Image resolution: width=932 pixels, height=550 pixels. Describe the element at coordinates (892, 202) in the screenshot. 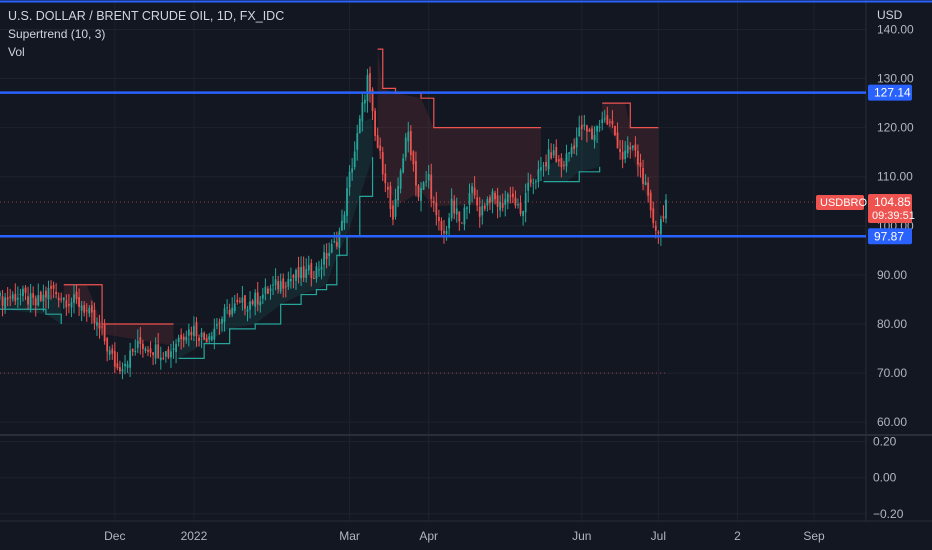

I see `last-price-label: 104.85` at that location.